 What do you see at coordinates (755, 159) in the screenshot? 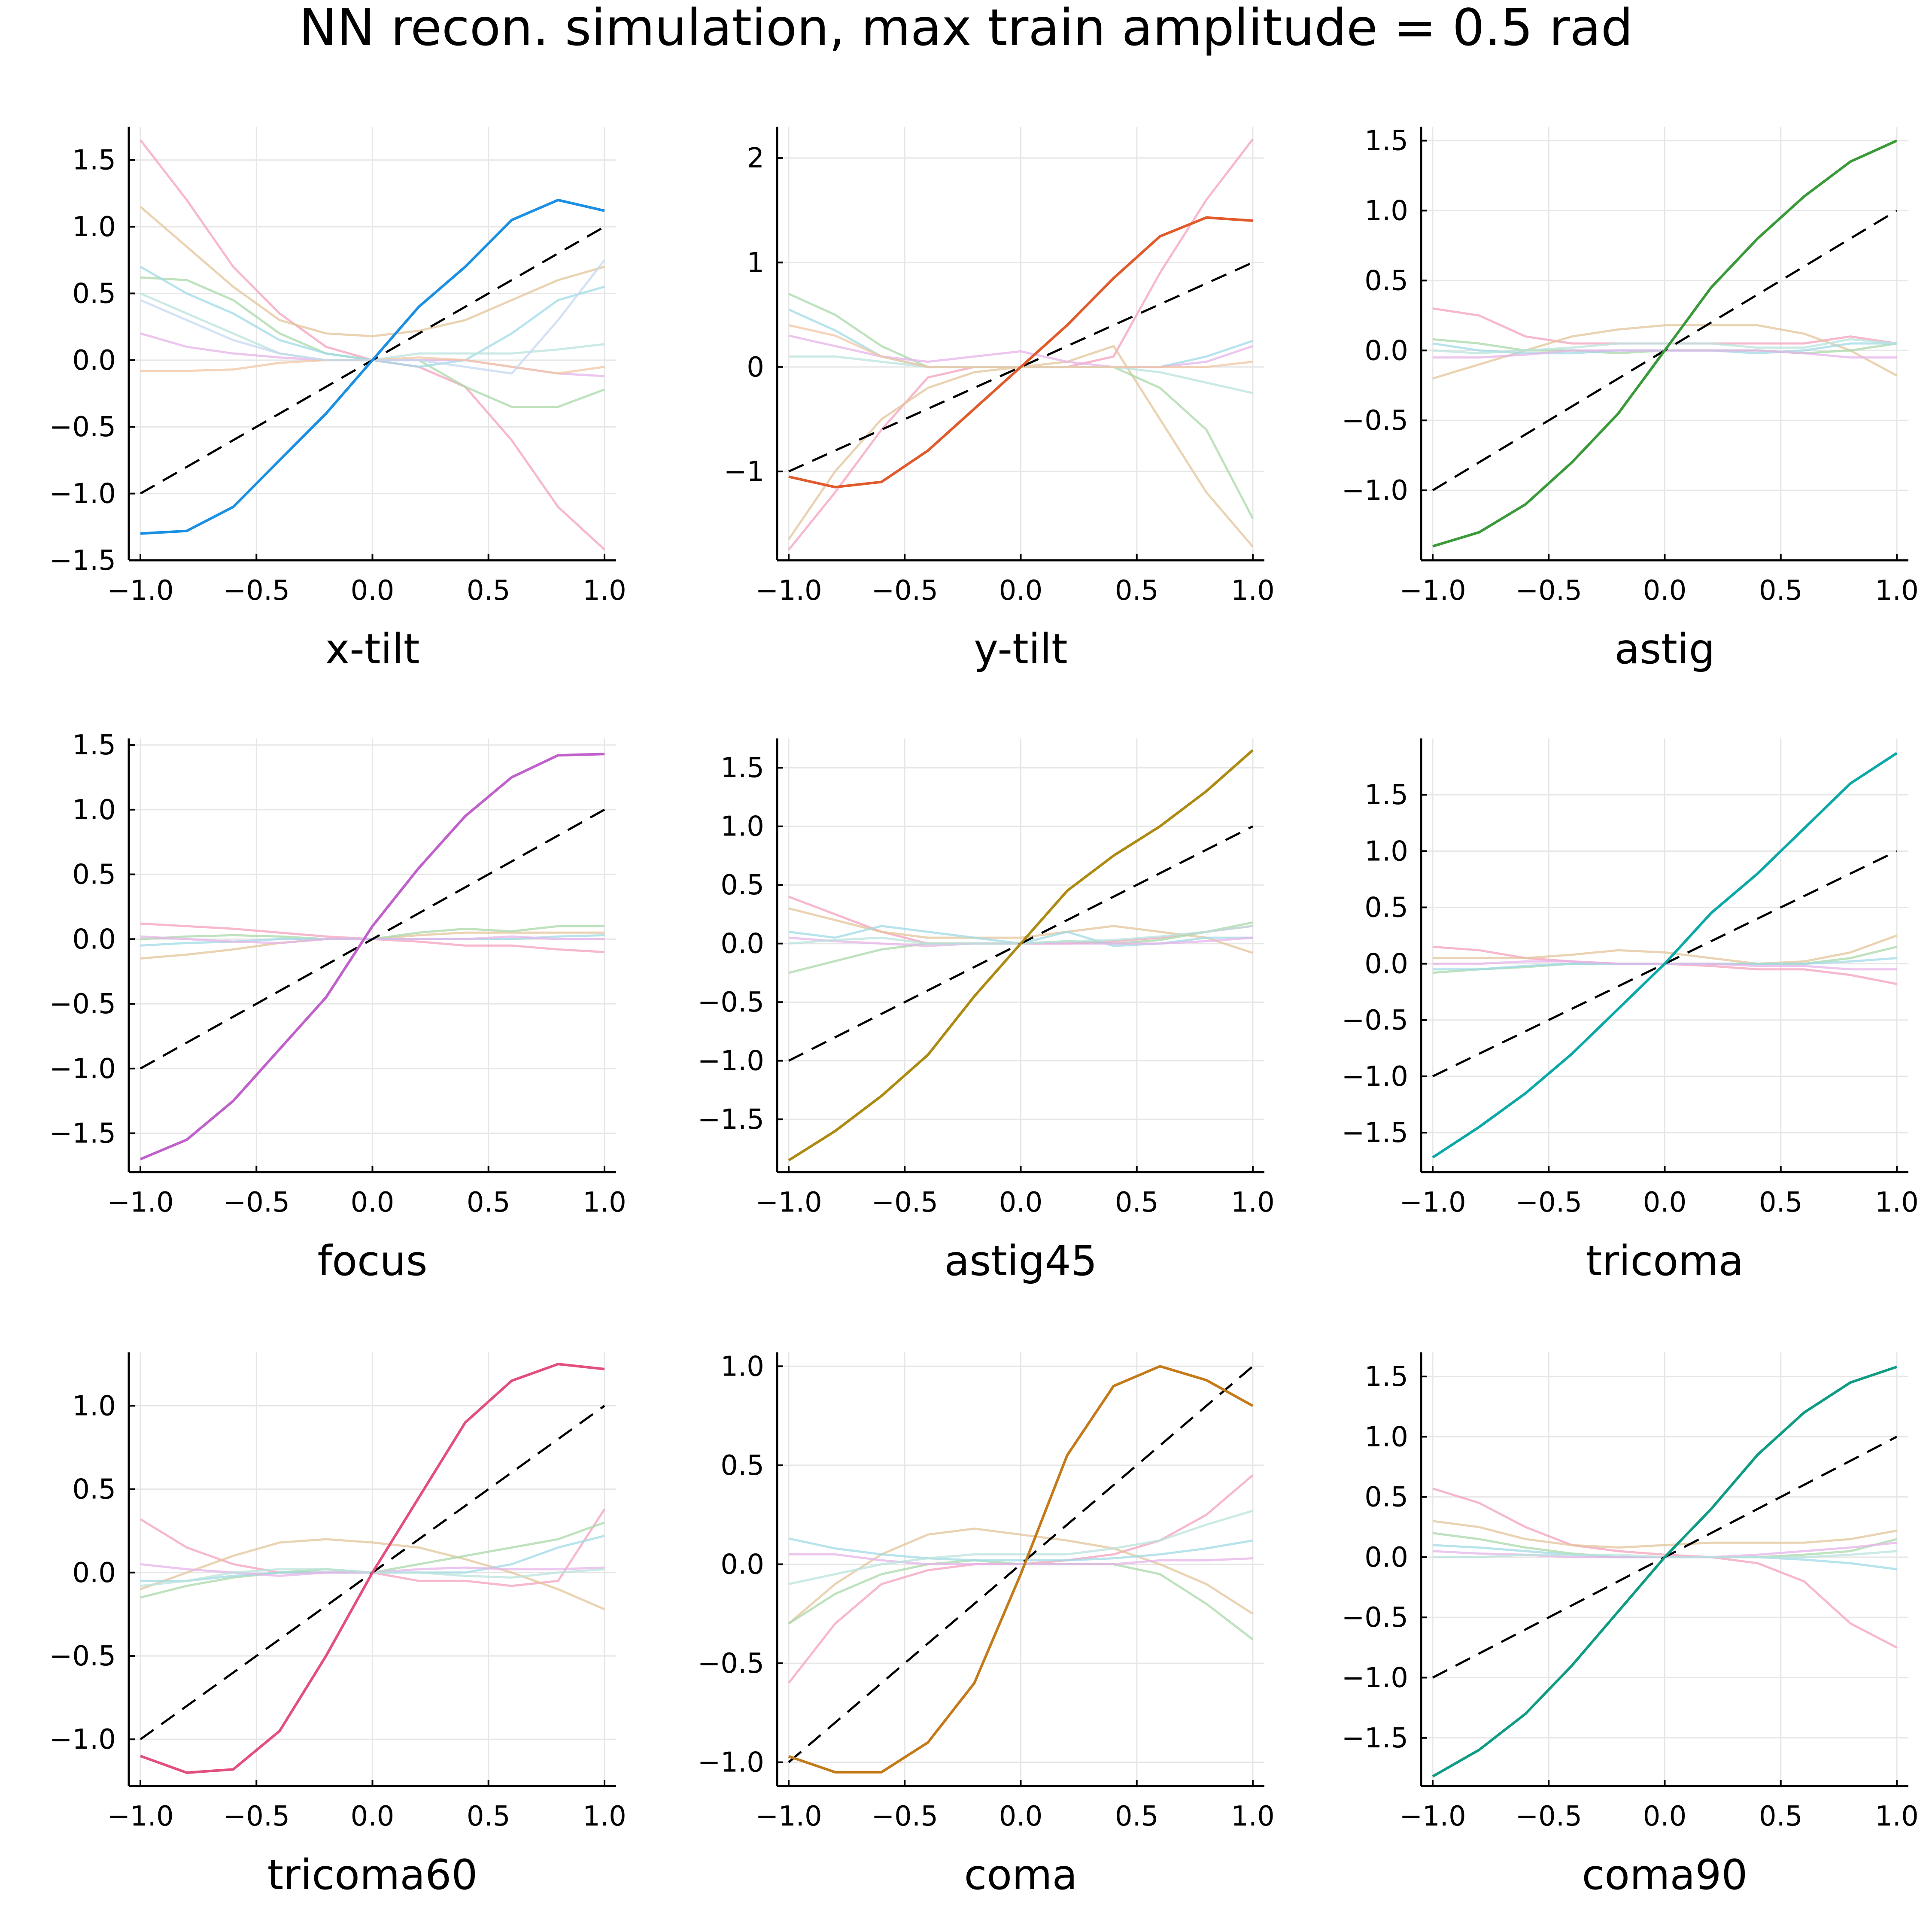
I see `y-tick-label: 2` at bounding box center [755, 159].